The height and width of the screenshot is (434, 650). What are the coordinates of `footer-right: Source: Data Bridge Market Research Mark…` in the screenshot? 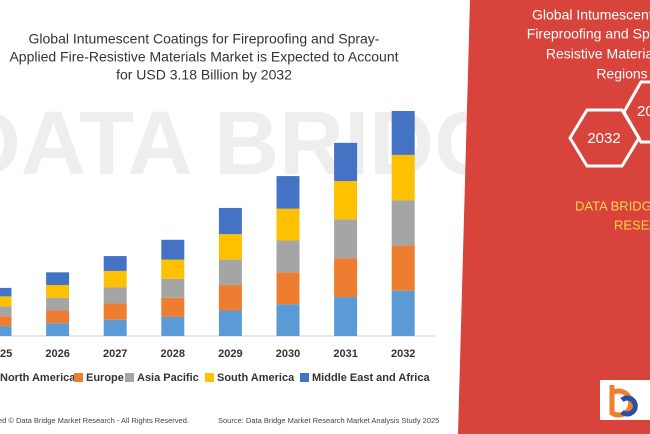 It's located at (328, 420).